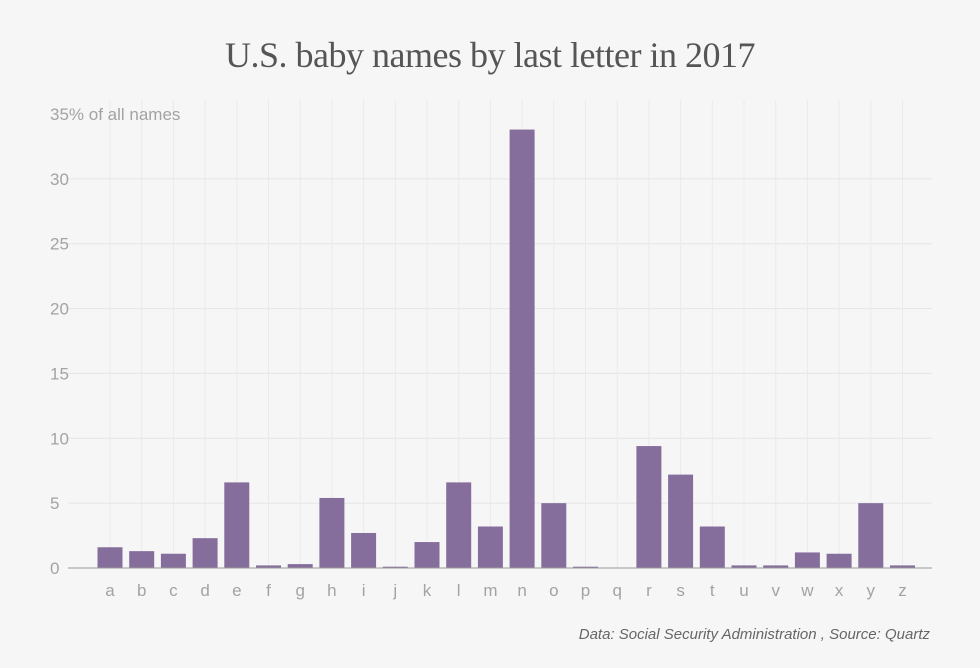 The width and height of the screenshot is (980, 668). Describe the element at coordinates (299, 590) in the screenshot. I see `x-tick-label: g` at that location.